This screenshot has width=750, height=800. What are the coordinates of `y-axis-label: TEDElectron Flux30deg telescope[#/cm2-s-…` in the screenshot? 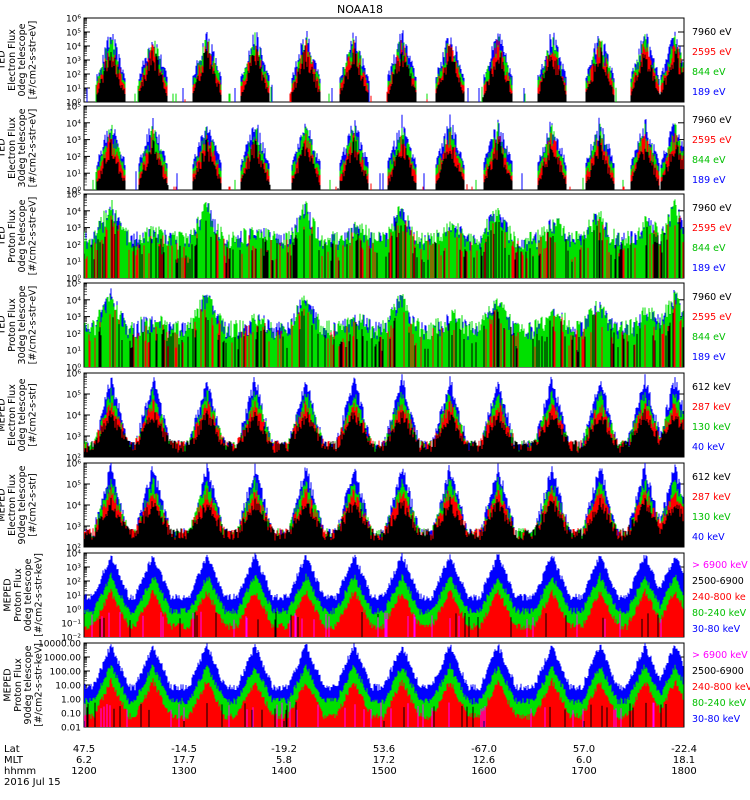 It's located at (19, 147).